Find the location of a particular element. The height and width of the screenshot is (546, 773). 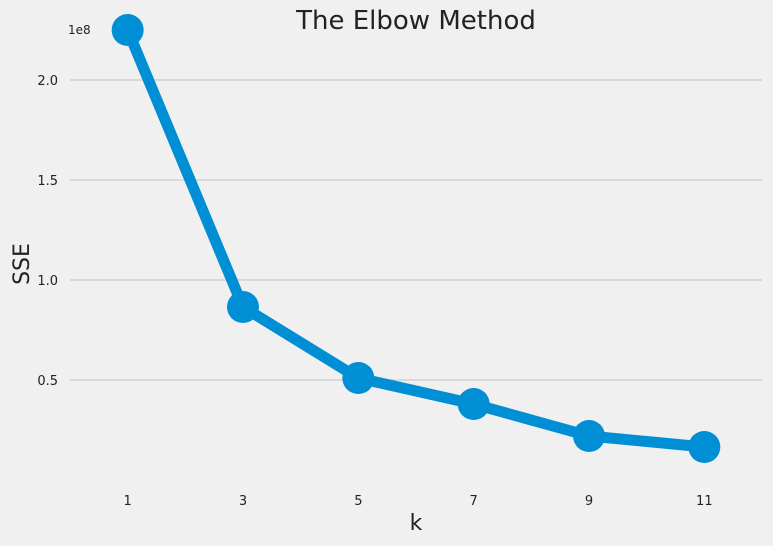

y-tick-labels: 0.5 1.0 1.5 2.0 is located at coordinates (47, 231).